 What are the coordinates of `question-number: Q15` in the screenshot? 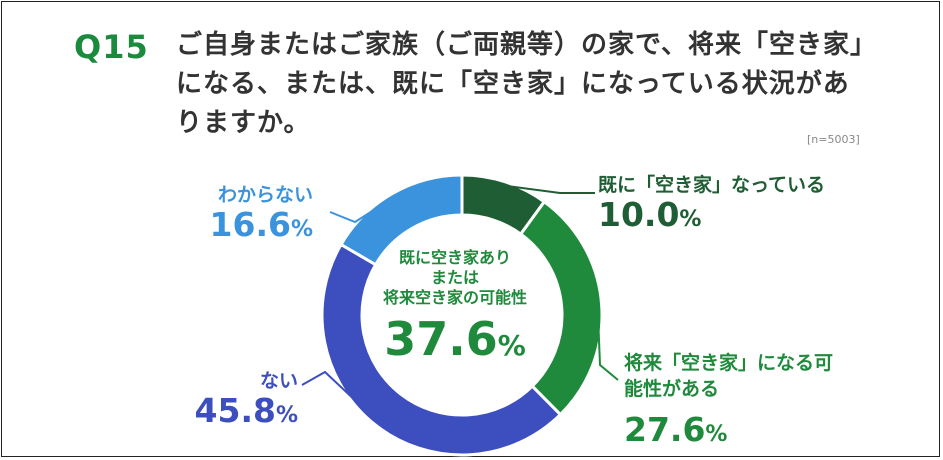 It's located at (111, 47).